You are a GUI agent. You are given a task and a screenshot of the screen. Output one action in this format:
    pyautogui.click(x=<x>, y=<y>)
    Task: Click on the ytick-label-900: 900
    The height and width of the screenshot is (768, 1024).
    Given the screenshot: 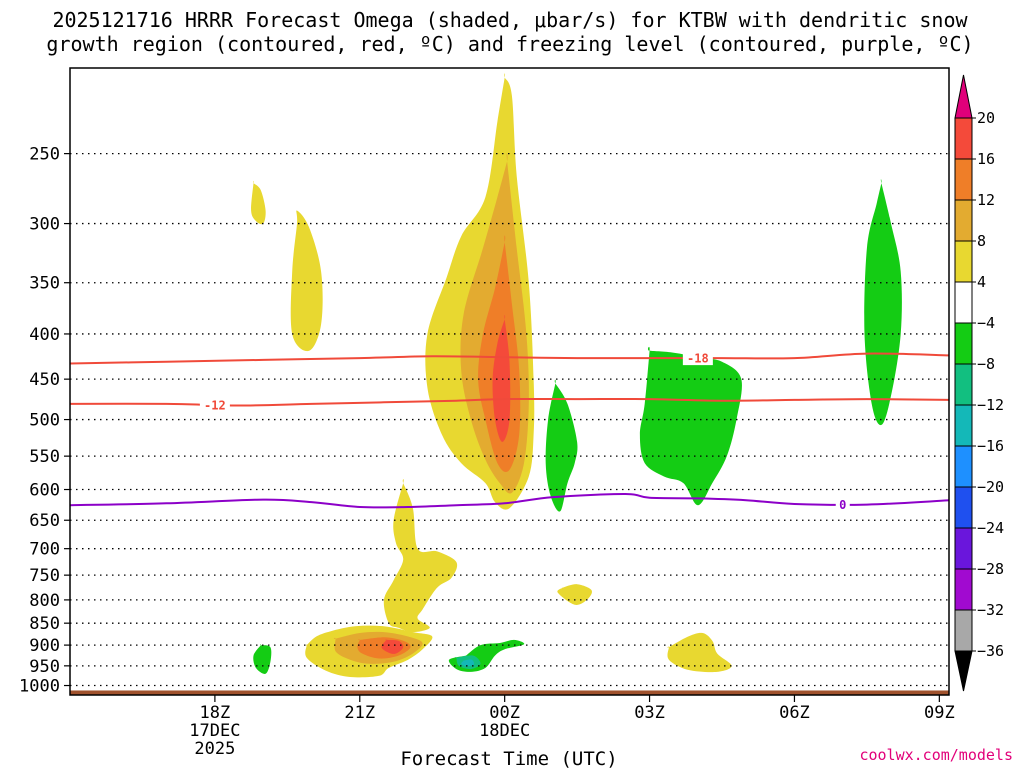 What is the action you would take?
    pyautogui.click(x=44, y=646)
    